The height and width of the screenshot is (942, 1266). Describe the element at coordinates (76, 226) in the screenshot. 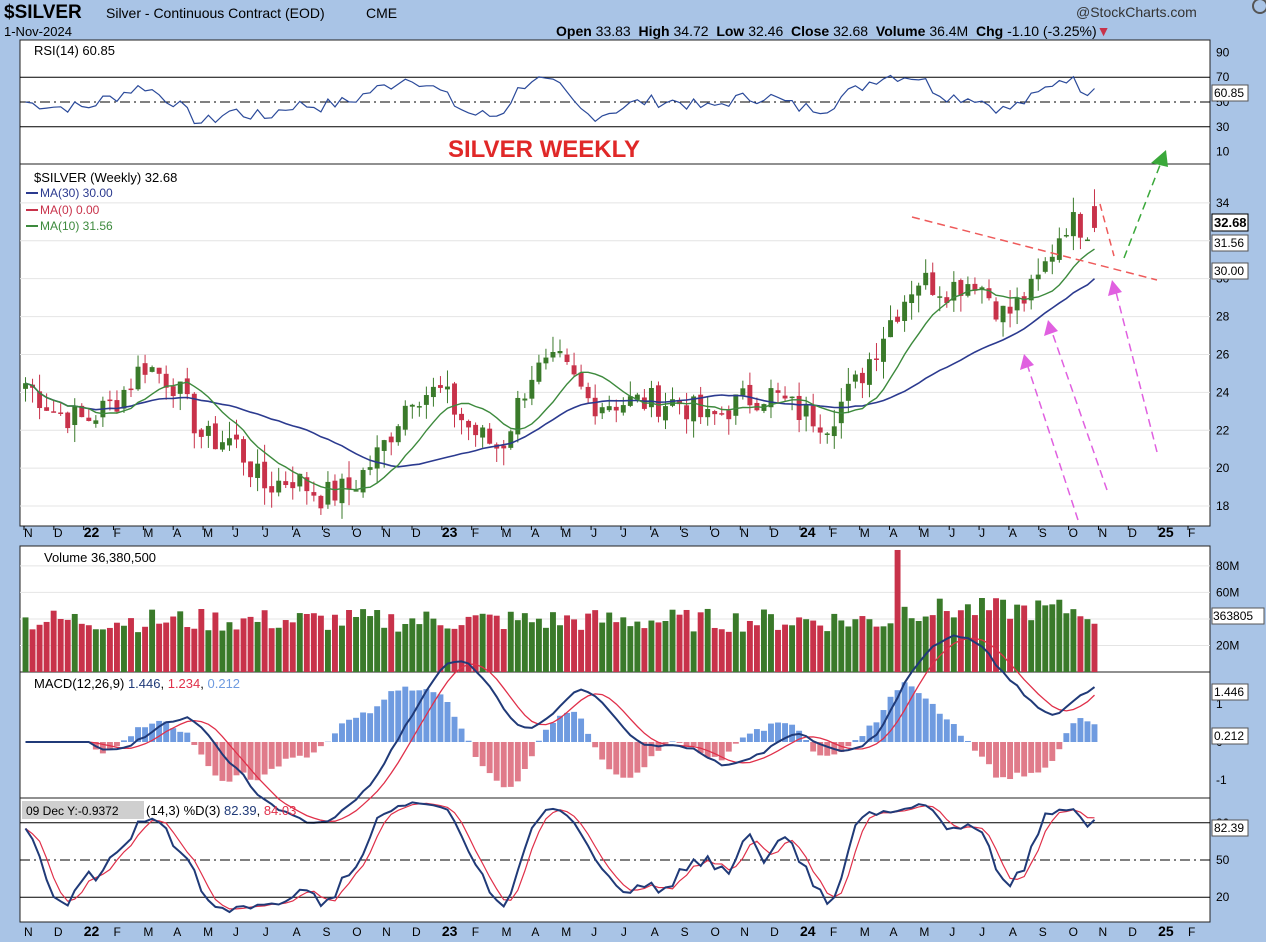

I see `ma10-legend: MA(10) 31.56` at that location.